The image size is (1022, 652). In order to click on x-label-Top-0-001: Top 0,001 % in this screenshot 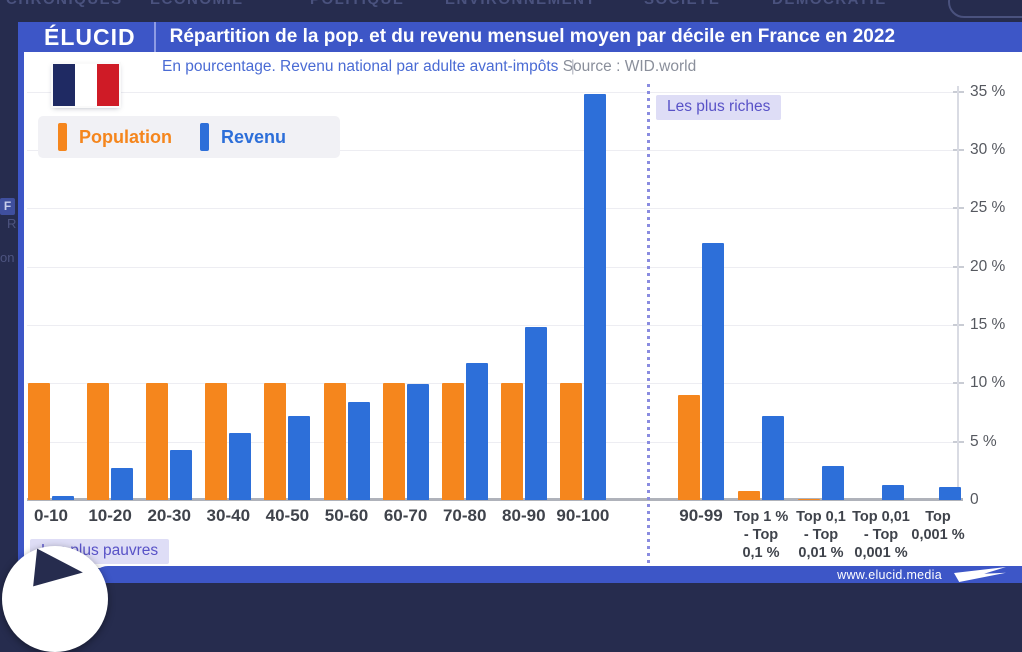, I will do `click(938, 526)`.